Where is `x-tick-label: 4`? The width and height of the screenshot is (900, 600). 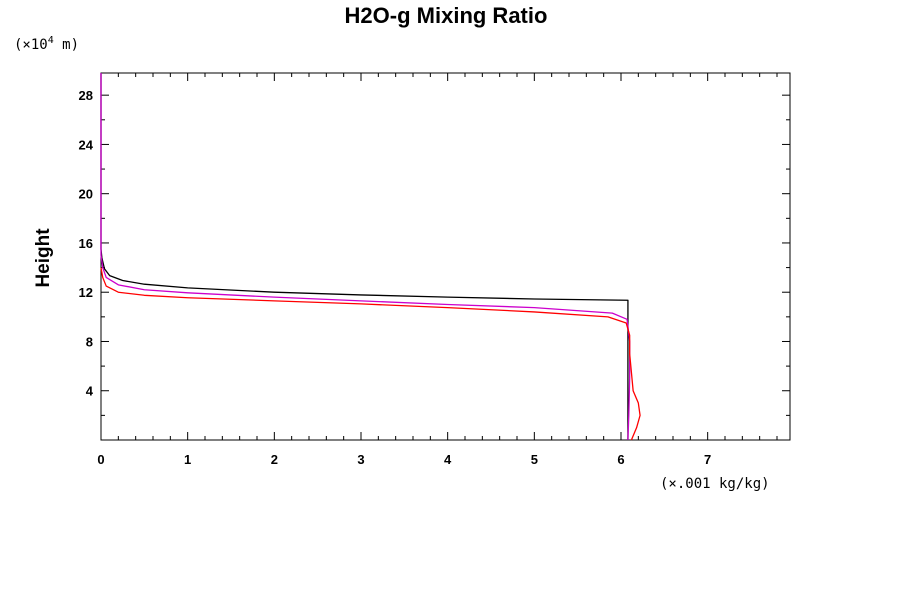 x-tick-label: 4 is located at coordinates (448, 459).